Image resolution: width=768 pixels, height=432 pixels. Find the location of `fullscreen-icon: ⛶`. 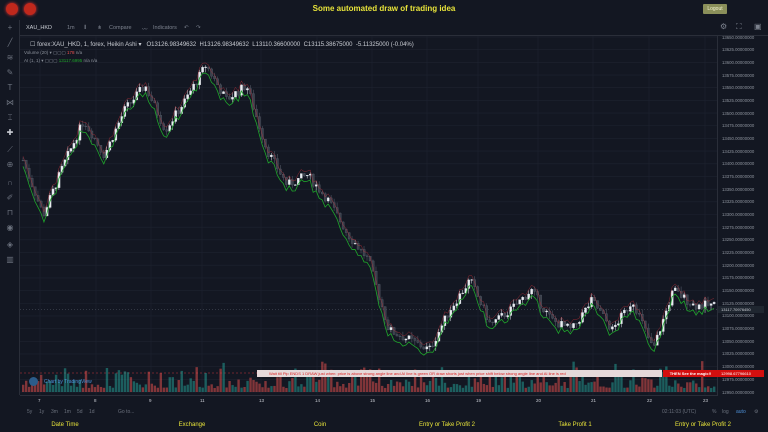

fullscreen-icon: ⛶ is located at coordinates (739, 26).